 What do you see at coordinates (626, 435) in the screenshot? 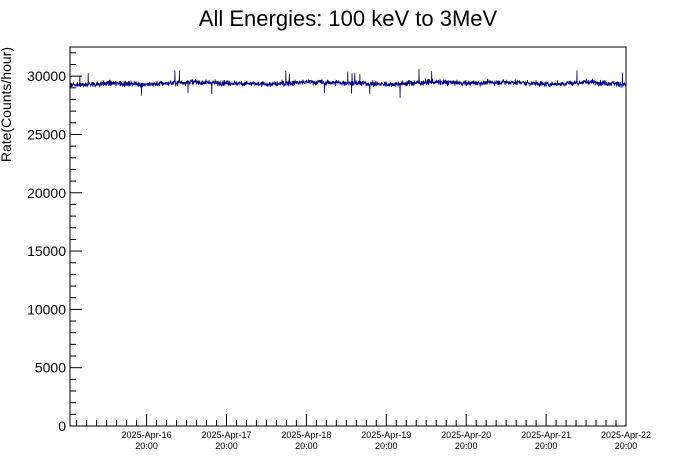
I see `x-tick-label-date: 2025-Apr-22` at bounding box center [626, 435].